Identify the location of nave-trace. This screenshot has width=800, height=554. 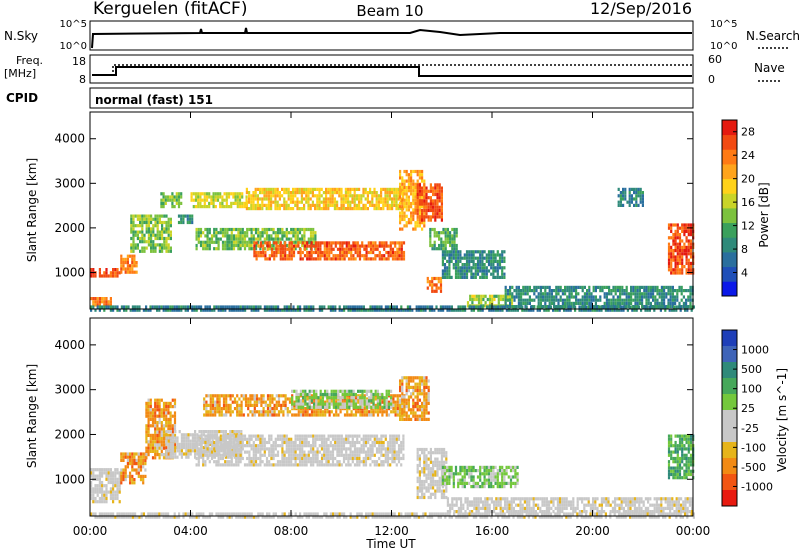
(392, 70).